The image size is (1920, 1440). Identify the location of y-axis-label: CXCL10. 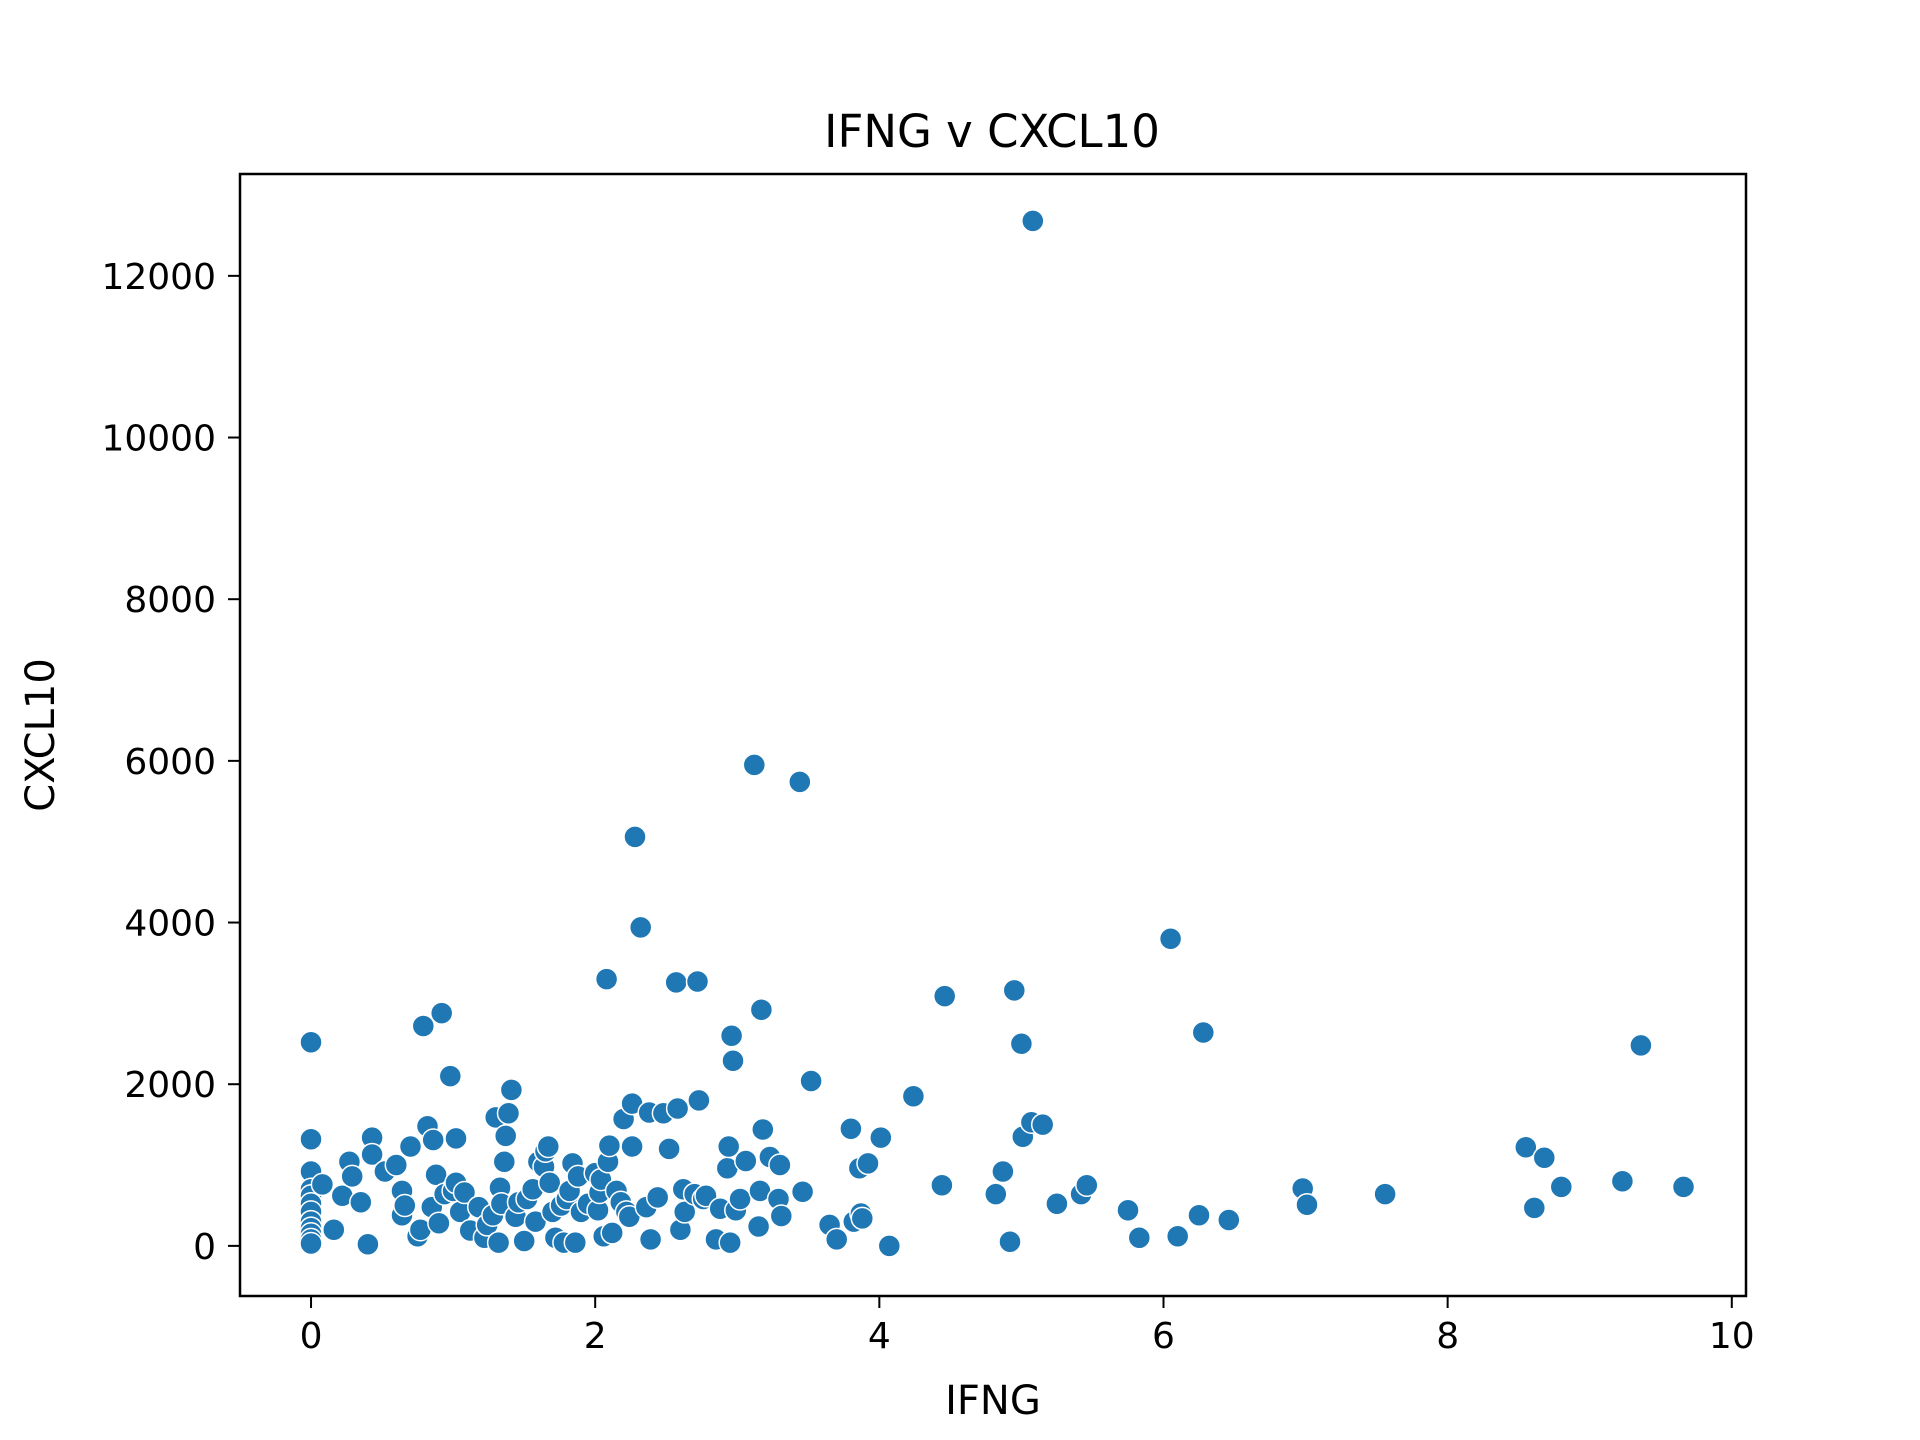
(41, 735).